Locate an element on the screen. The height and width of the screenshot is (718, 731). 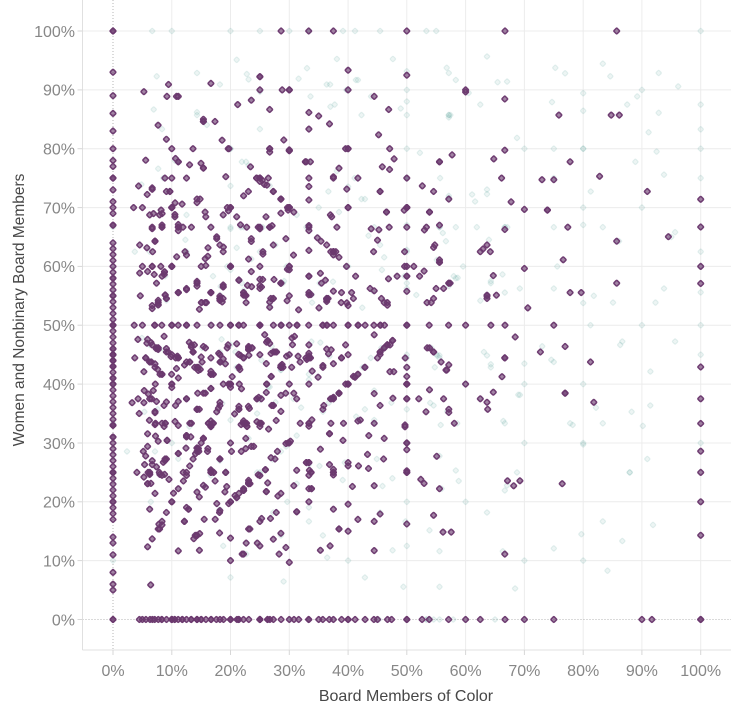
svg-text:Women and Nonbinary Board Memb: Women and Nonbinary Board Members is located at coordinates (19, 309).